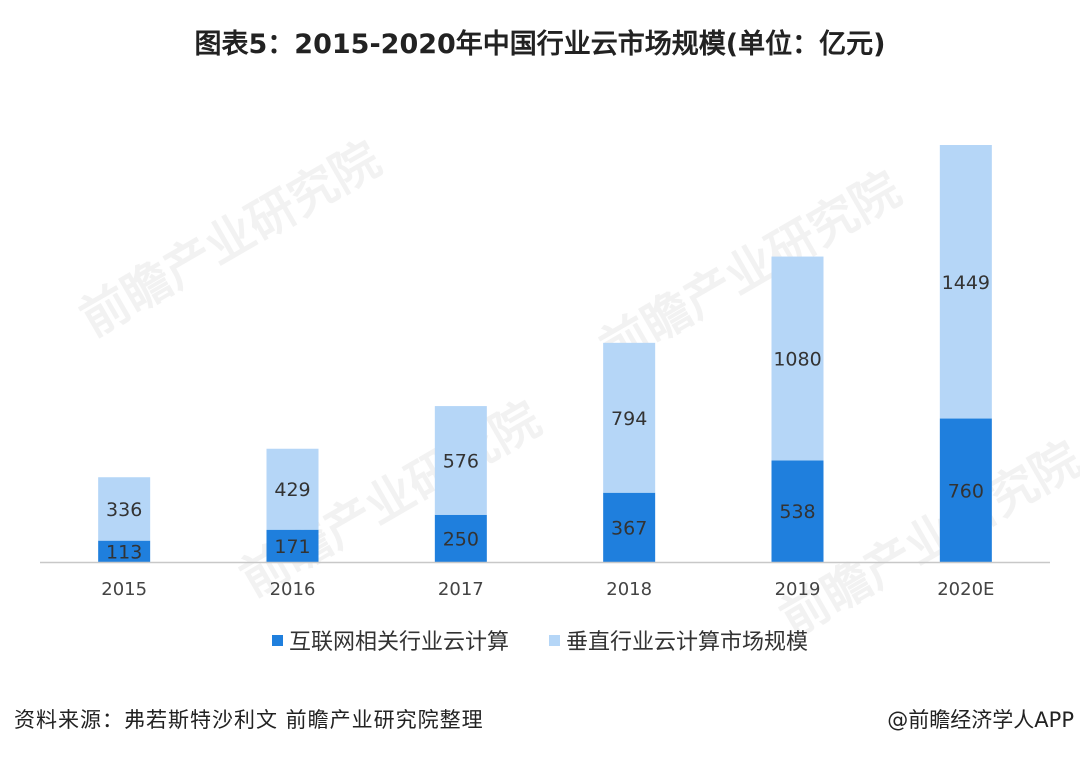 This screenshot has width=1080, height=757. I want to click on data-label-vertical-2020E: 1449, so click(966, 283).